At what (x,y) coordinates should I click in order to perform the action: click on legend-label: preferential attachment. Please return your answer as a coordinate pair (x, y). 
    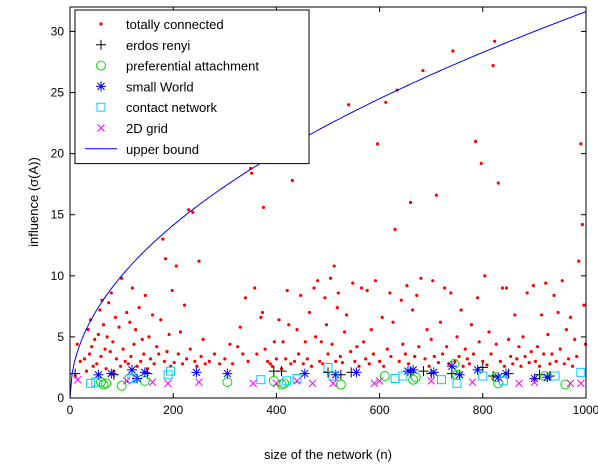
    Looking at the image, I should click on (192, 66).